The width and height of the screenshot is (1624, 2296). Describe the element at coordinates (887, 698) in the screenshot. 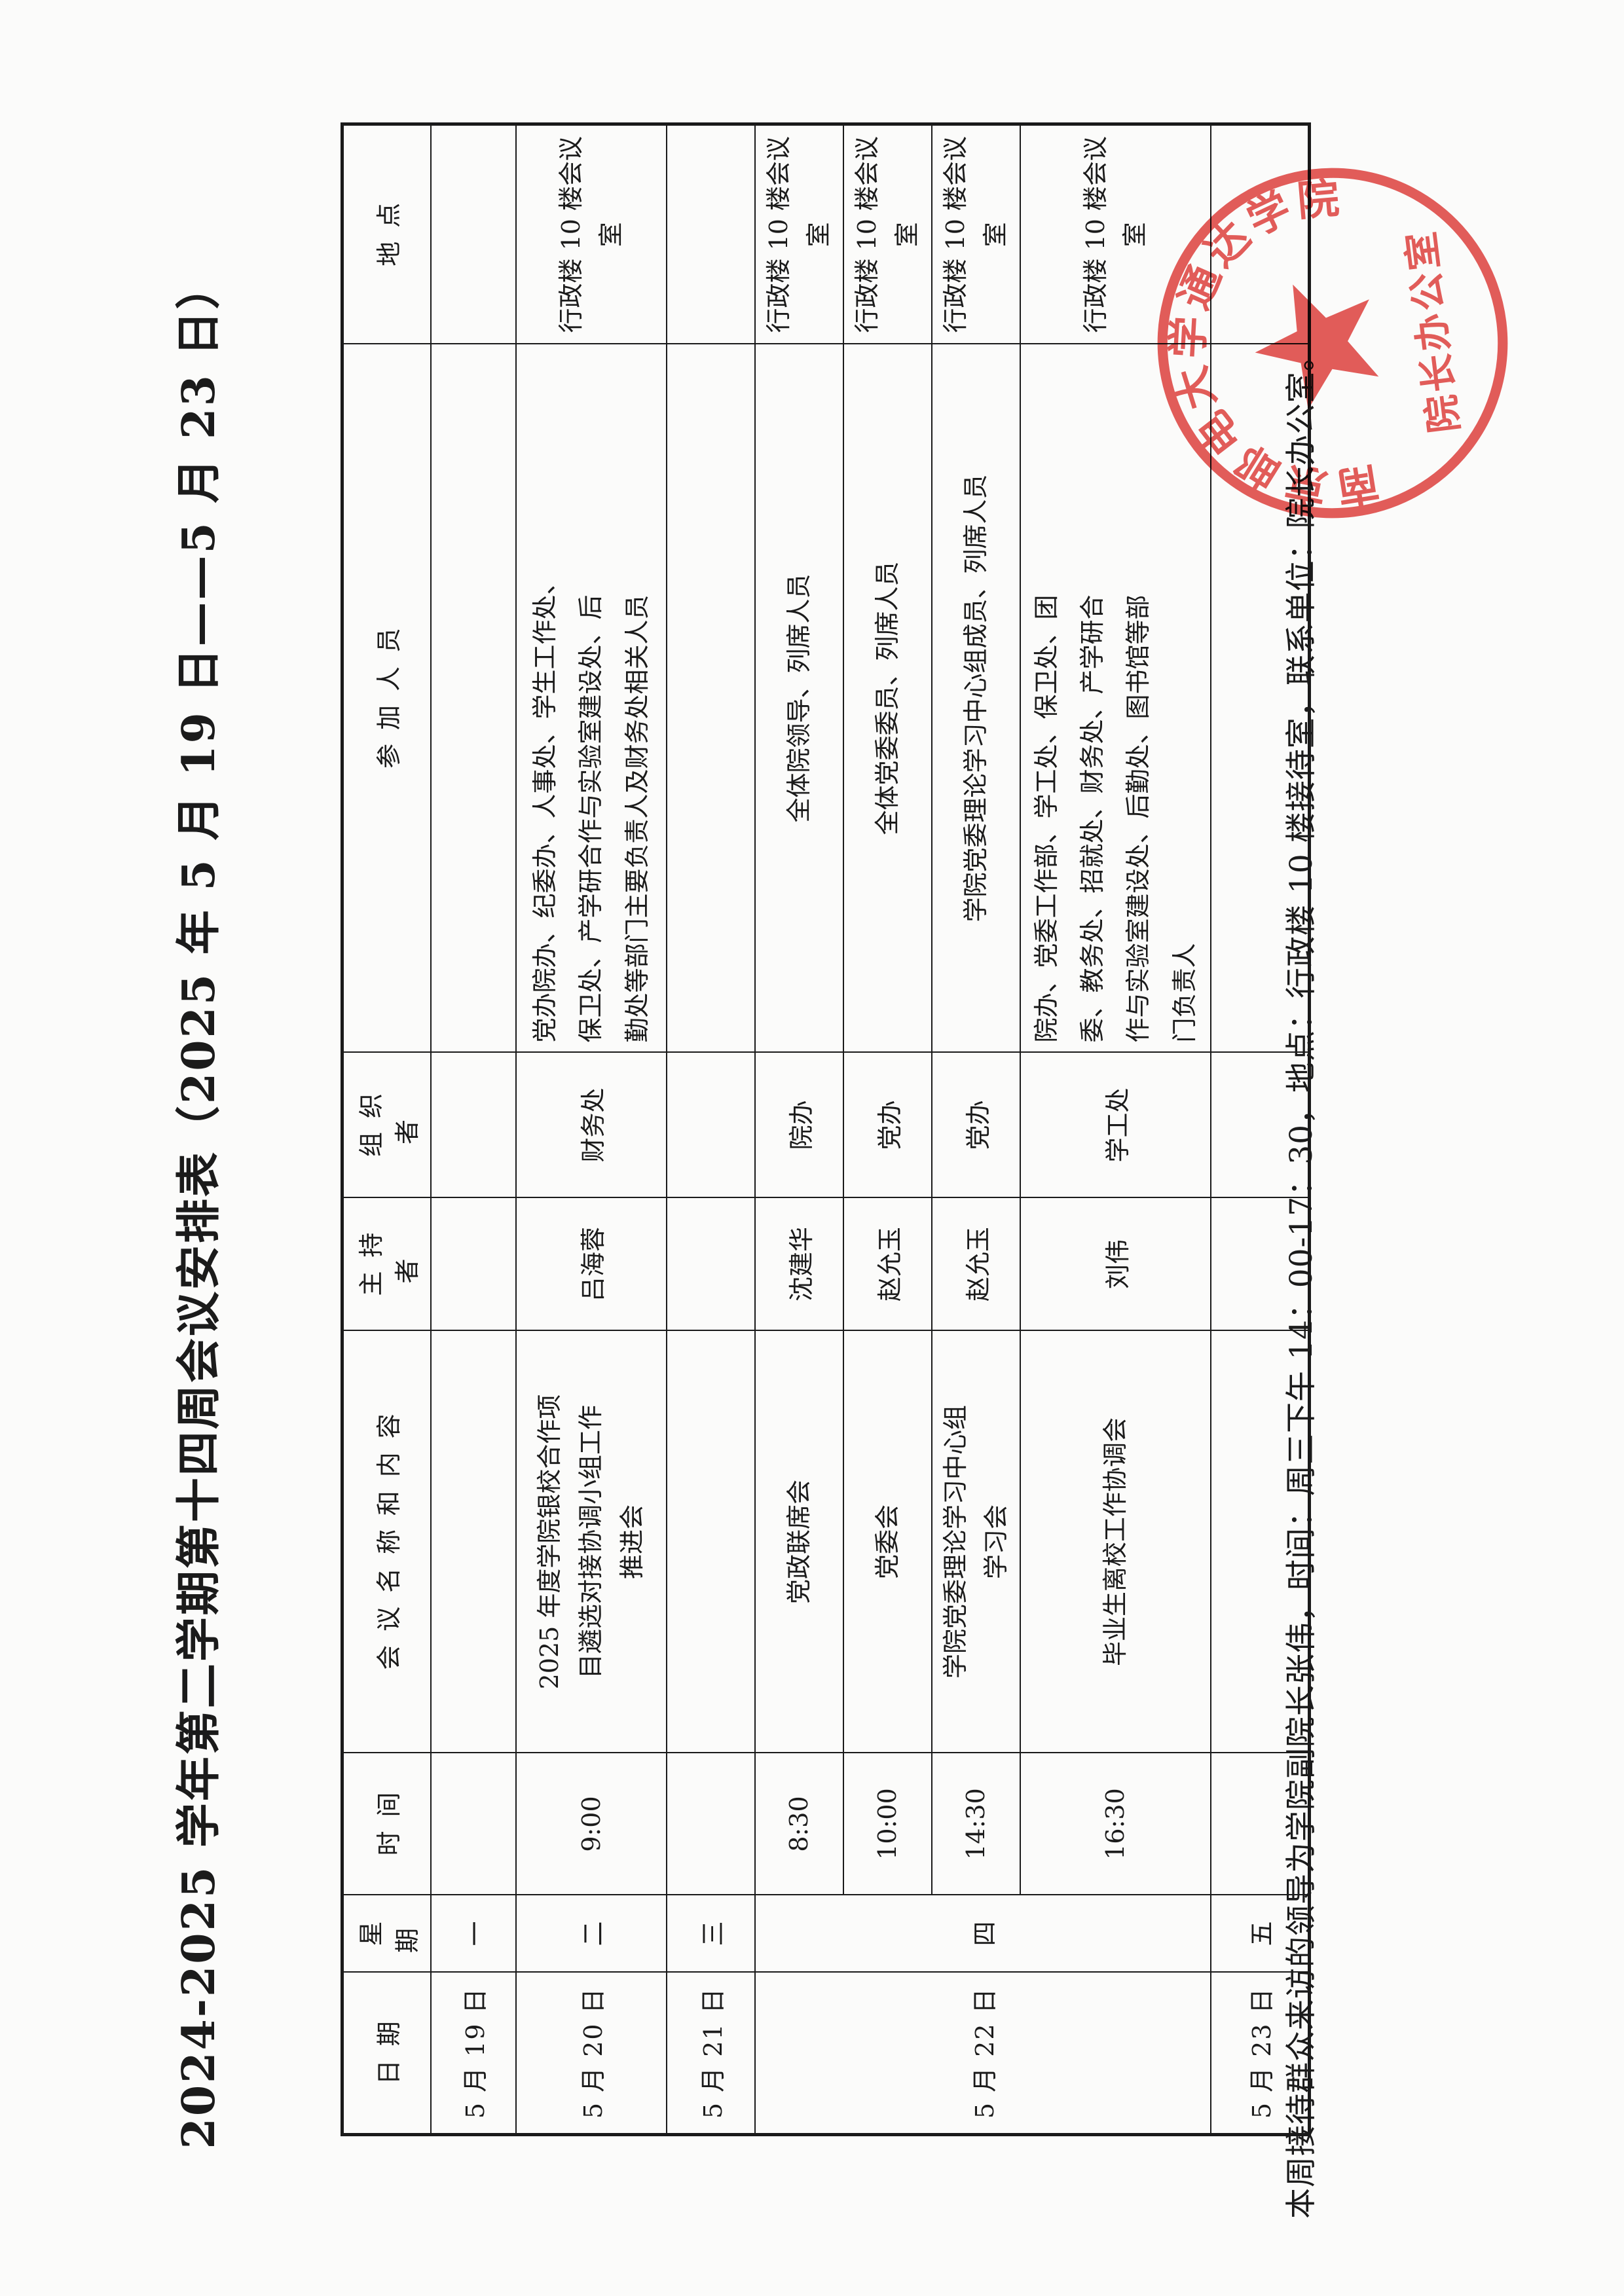

I see `cell-thu2-participants: 全体党委委员、列席人员` at that location.